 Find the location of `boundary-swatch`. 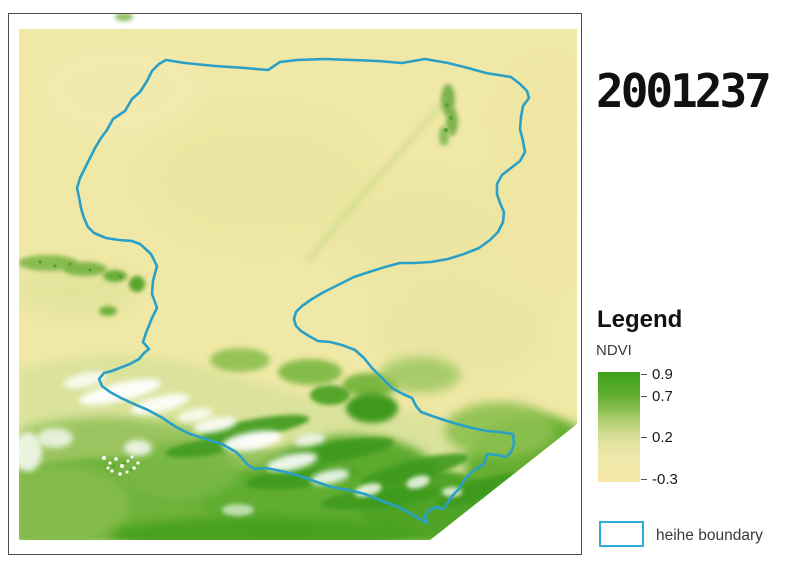

boundary-swatch is located at coordinates (621, 534).